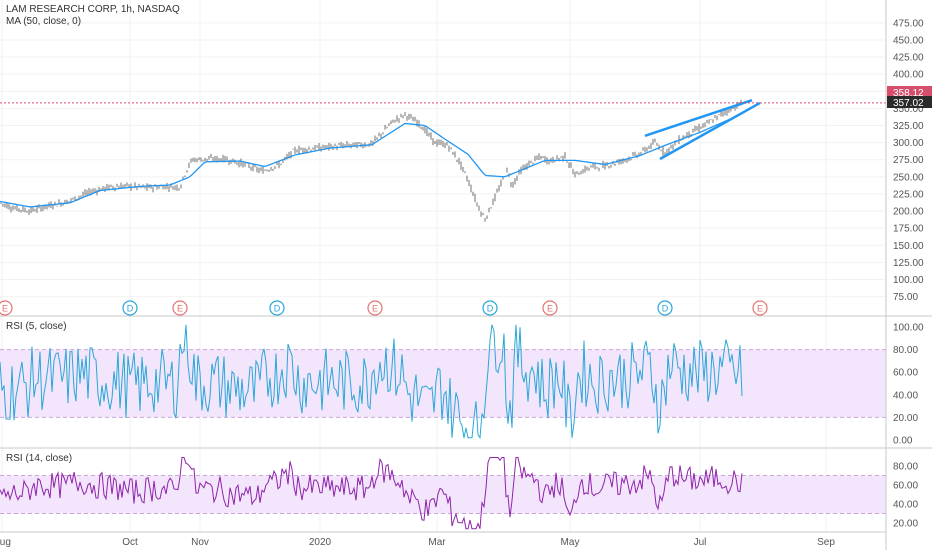 The image size is (932, 550). Describe the element at coordinates (36, 326) in the screenshot. I see `rsi-5-label: RSI (5, close)` at that location.